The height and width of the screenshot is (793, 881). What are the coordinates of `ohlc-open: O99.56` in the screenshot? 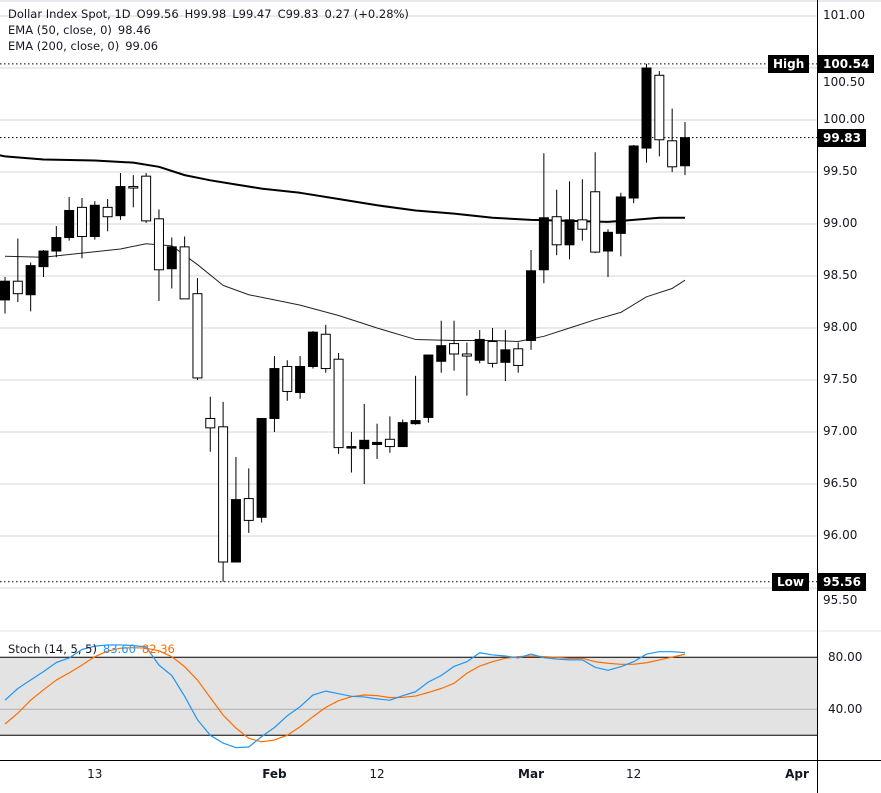 It's located at (157, 14).